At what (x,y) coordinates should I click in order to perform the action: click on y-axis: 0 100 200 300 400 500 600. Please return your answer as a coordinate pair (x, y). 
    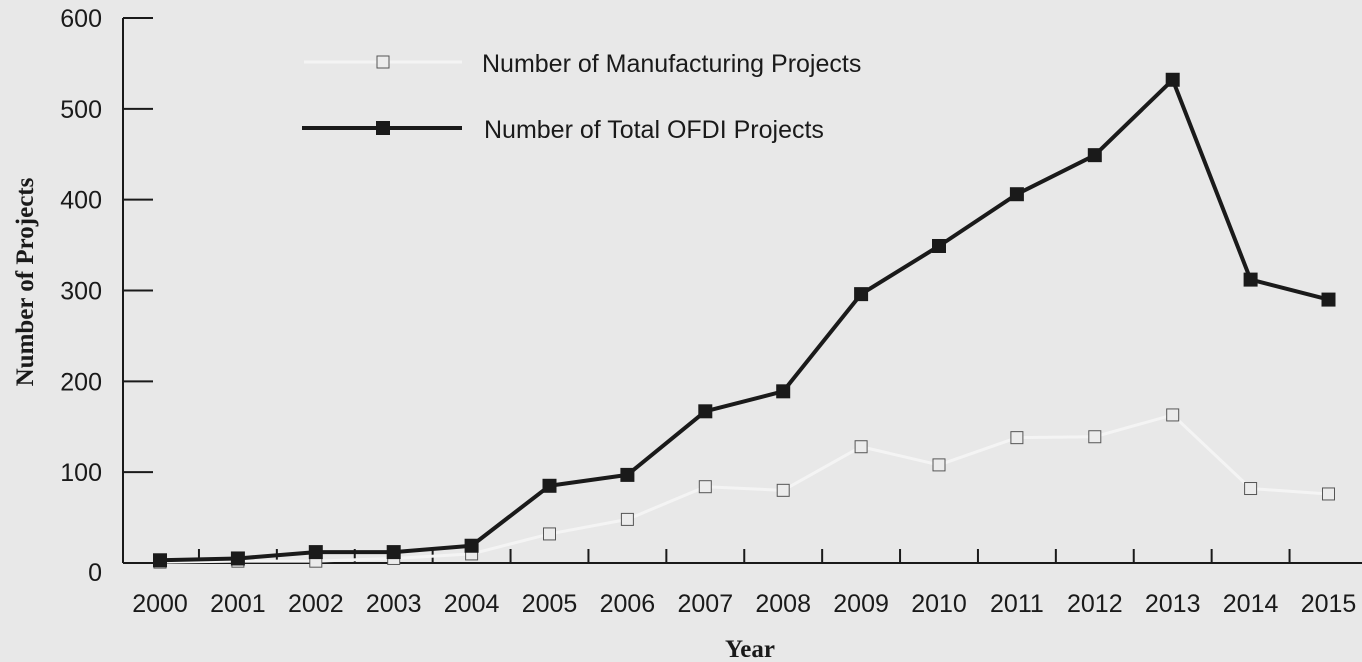
    Looking at the image, I should click on (106, 296).